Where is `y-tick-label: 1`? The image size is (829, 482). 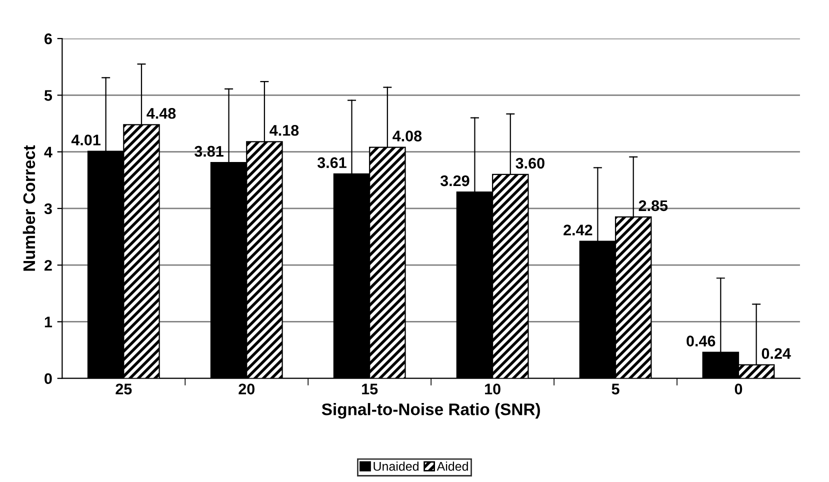 y-tick-label: 1 is located at coordinates (48, 322).